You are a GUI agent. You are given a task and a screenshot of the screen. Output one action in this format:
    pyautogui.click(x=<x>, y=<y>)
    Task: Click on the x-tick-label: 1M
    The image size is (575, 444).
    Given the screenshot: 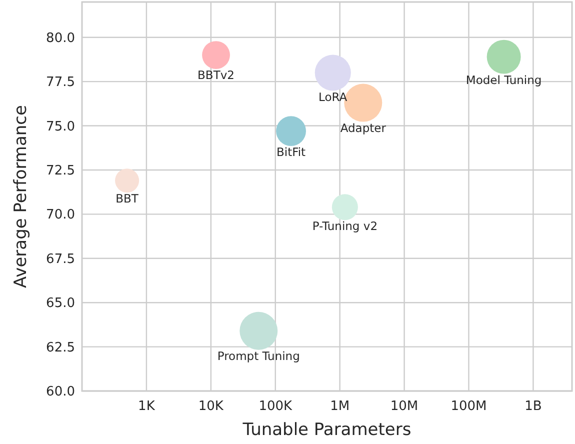 What is the action you would take?
    pyautogui.click(x=340, y=406)
    